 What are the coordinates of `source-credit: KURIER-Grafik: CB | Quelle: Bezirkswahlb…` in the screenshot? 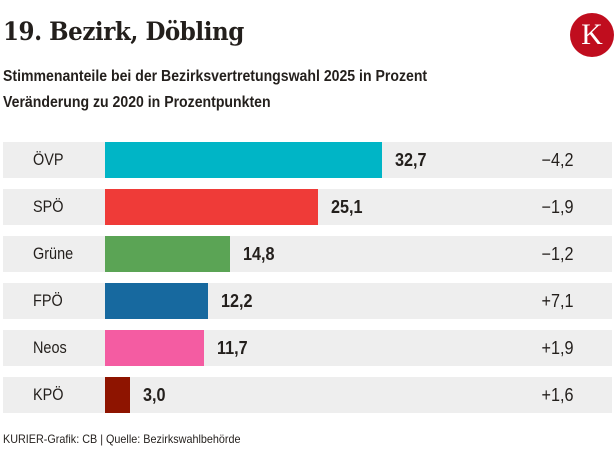 It's located at (122, 439).